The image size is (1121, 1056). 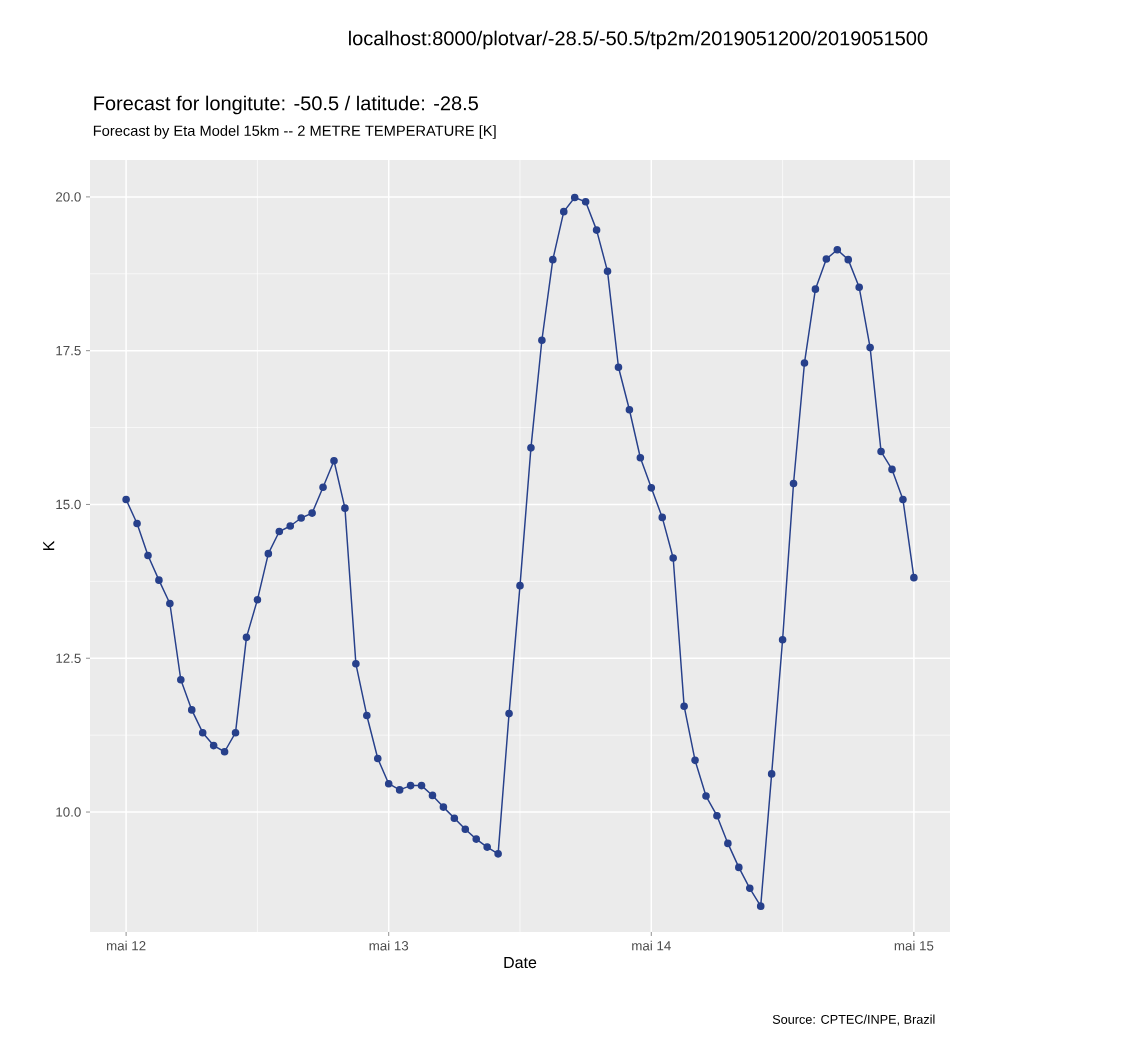 What do you see at coordinates (49, 545) in the screenshot?
I see `y-axis-title: K` at bounding box center [49, 545].